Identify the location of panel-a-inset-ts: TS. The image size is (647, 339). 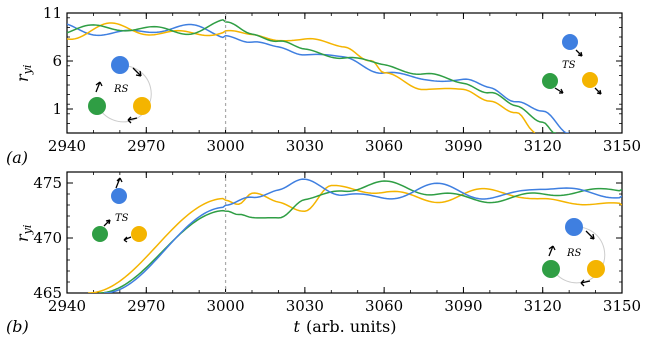
(572, 64).